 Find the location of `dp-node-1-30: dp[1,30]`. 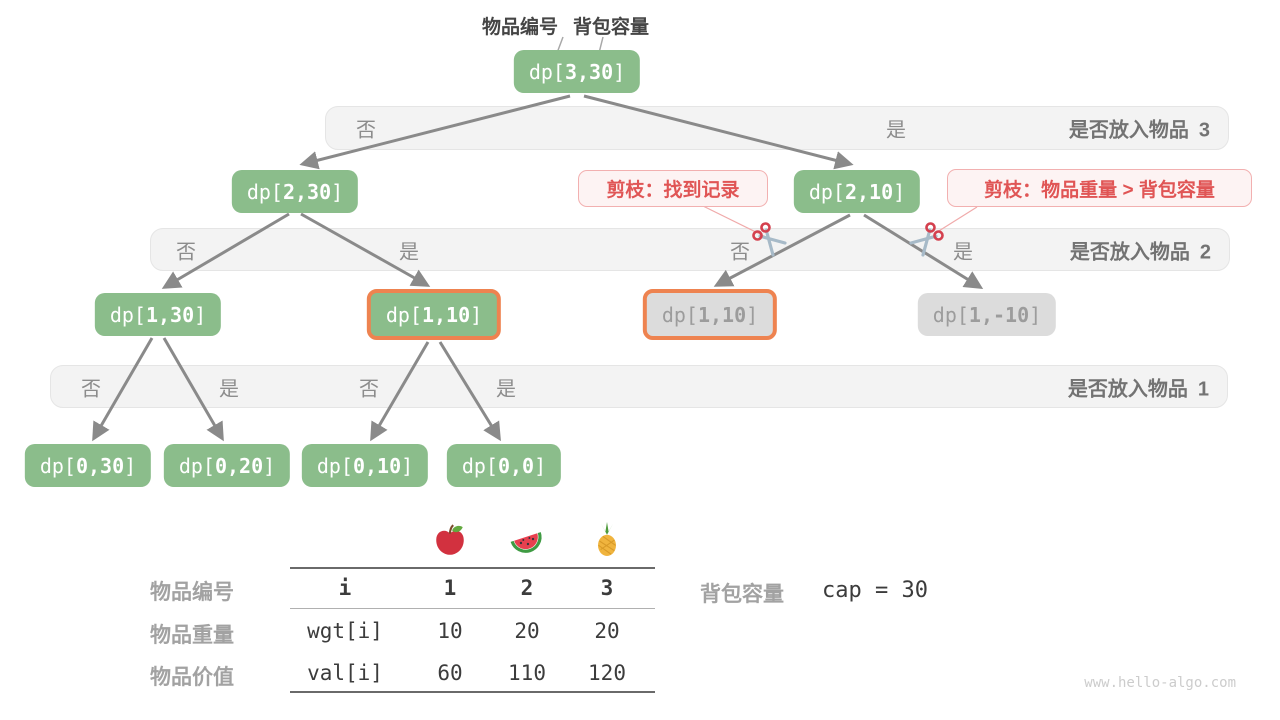

dp-node-1-30: dp[1,30] is located at coordinates (158, 314).